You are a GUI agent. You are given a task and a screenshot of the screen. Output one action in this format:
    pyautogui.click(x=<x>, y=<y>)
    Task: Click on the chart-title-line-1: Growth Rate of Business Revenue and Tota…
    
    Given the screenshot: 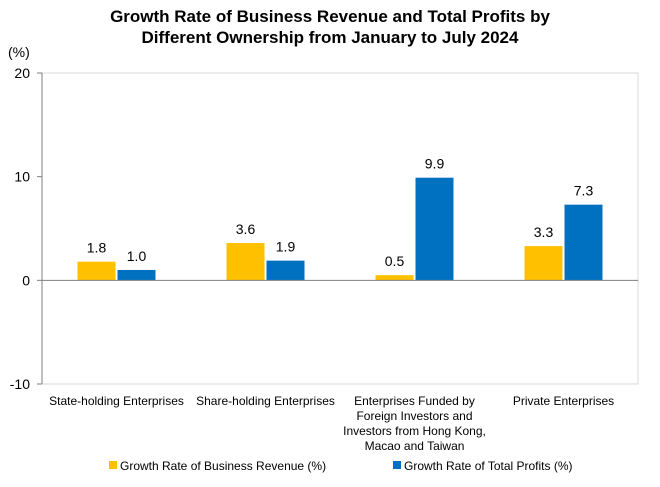 What is the action you would take?
    pyautogui.click(x=330, y=16)
    